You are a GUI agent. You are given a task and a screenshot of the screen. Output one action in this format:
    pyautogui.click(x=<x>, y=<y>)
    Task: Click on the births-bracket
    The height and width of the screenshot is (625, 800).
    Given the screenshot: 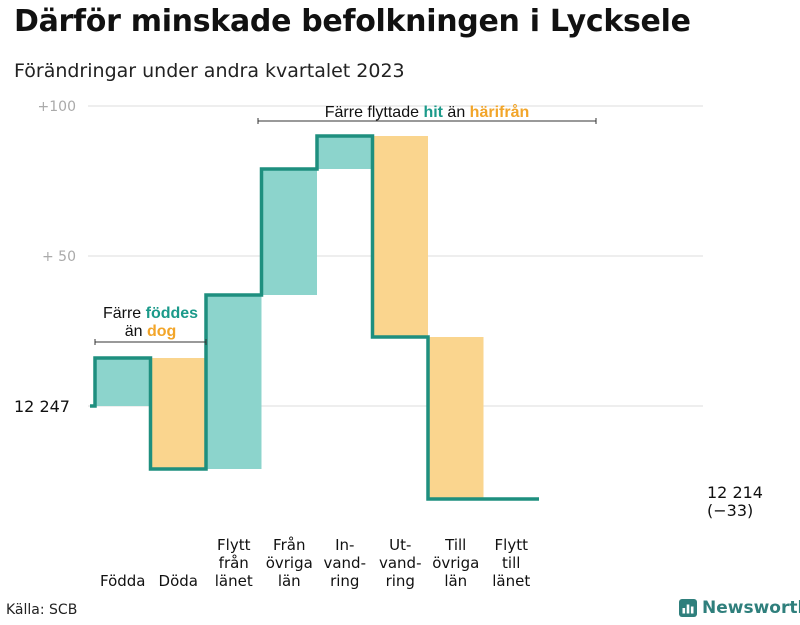 What is the action you would take?
    pyautogui.click(x=150, y=342)
    